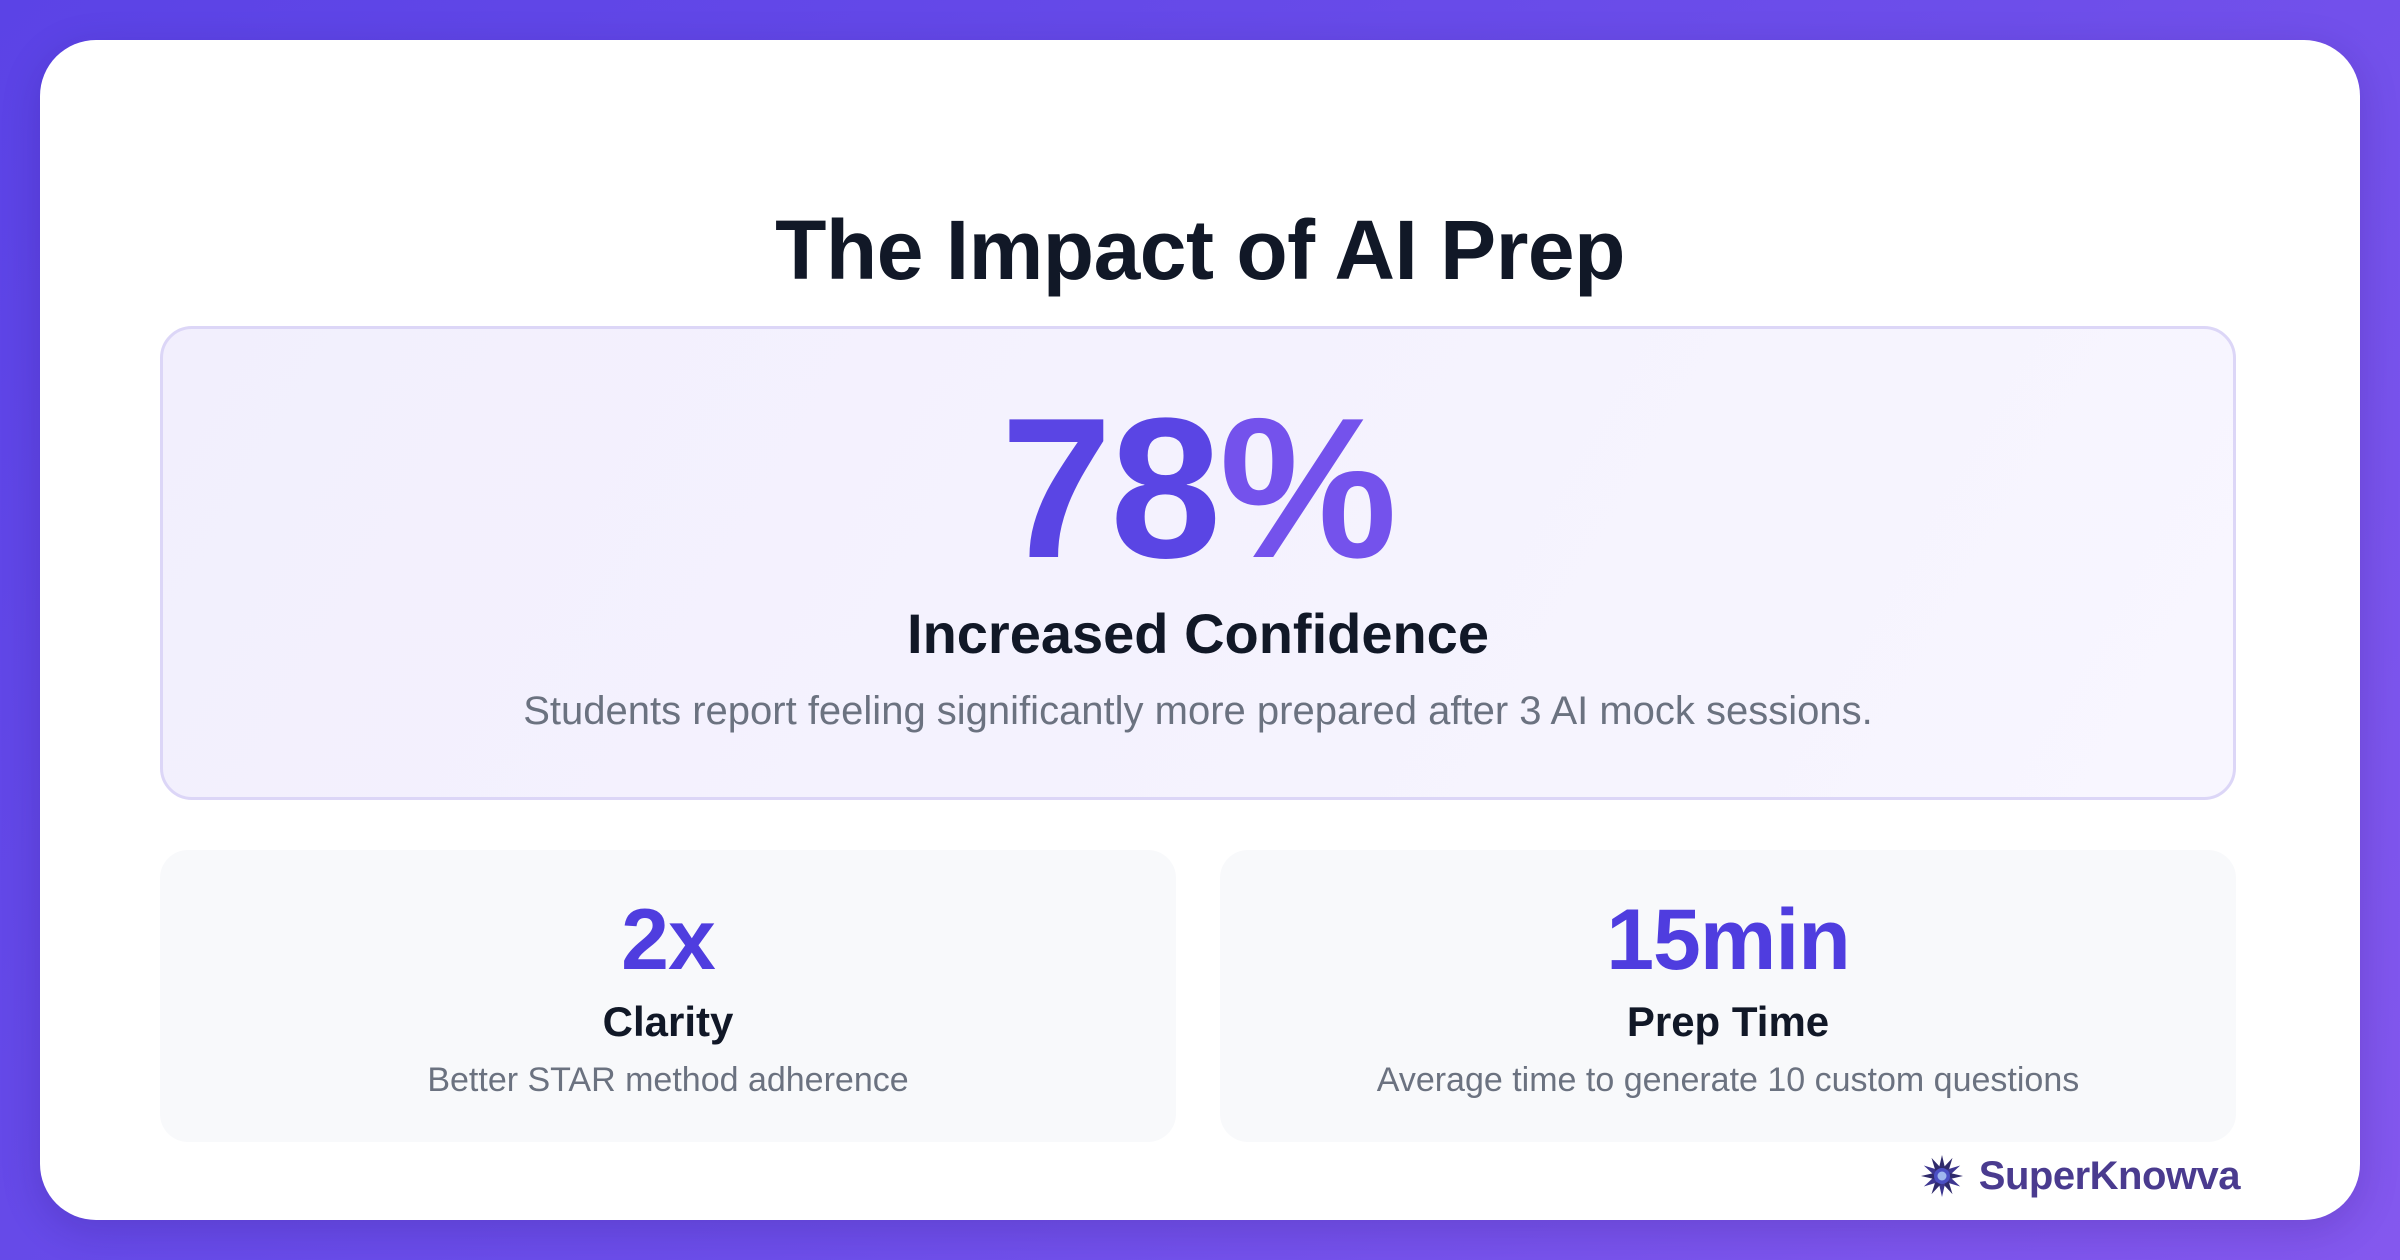 This screenshot has height=1260, width=2400. What do you see at coordinates (1200, 250) in the screenshot?
I see `slide-title: The Impact of AI Prep` at bounding box center [1200, 250].